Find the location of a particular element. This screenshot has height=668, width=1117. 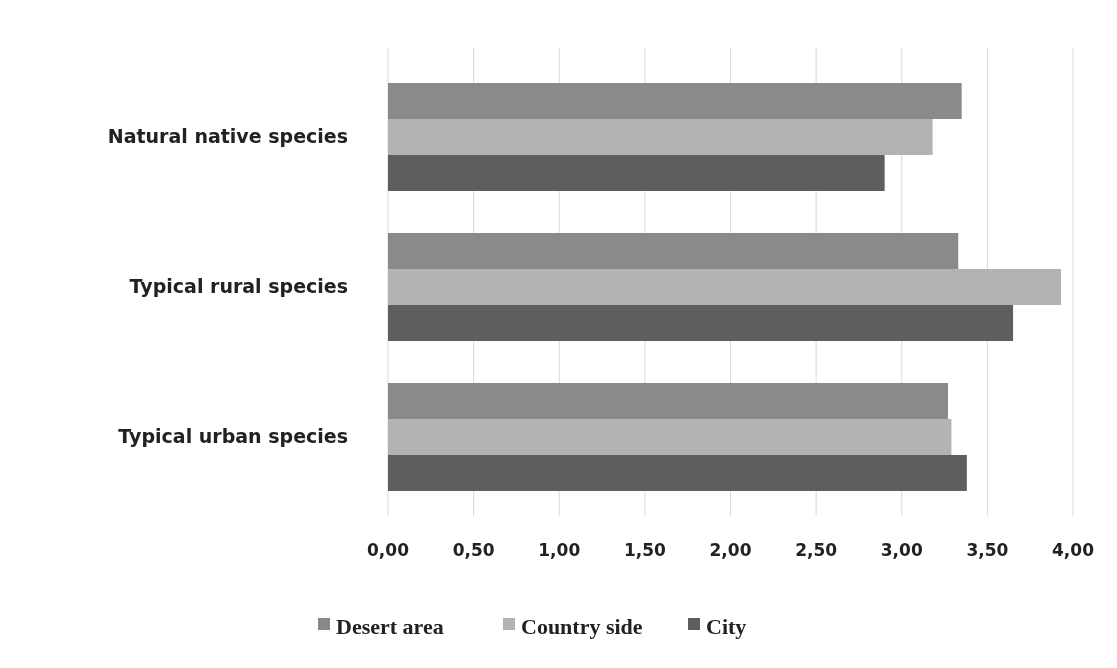

x-tick-label: 4,00 is located at coordinates (1073, 550).